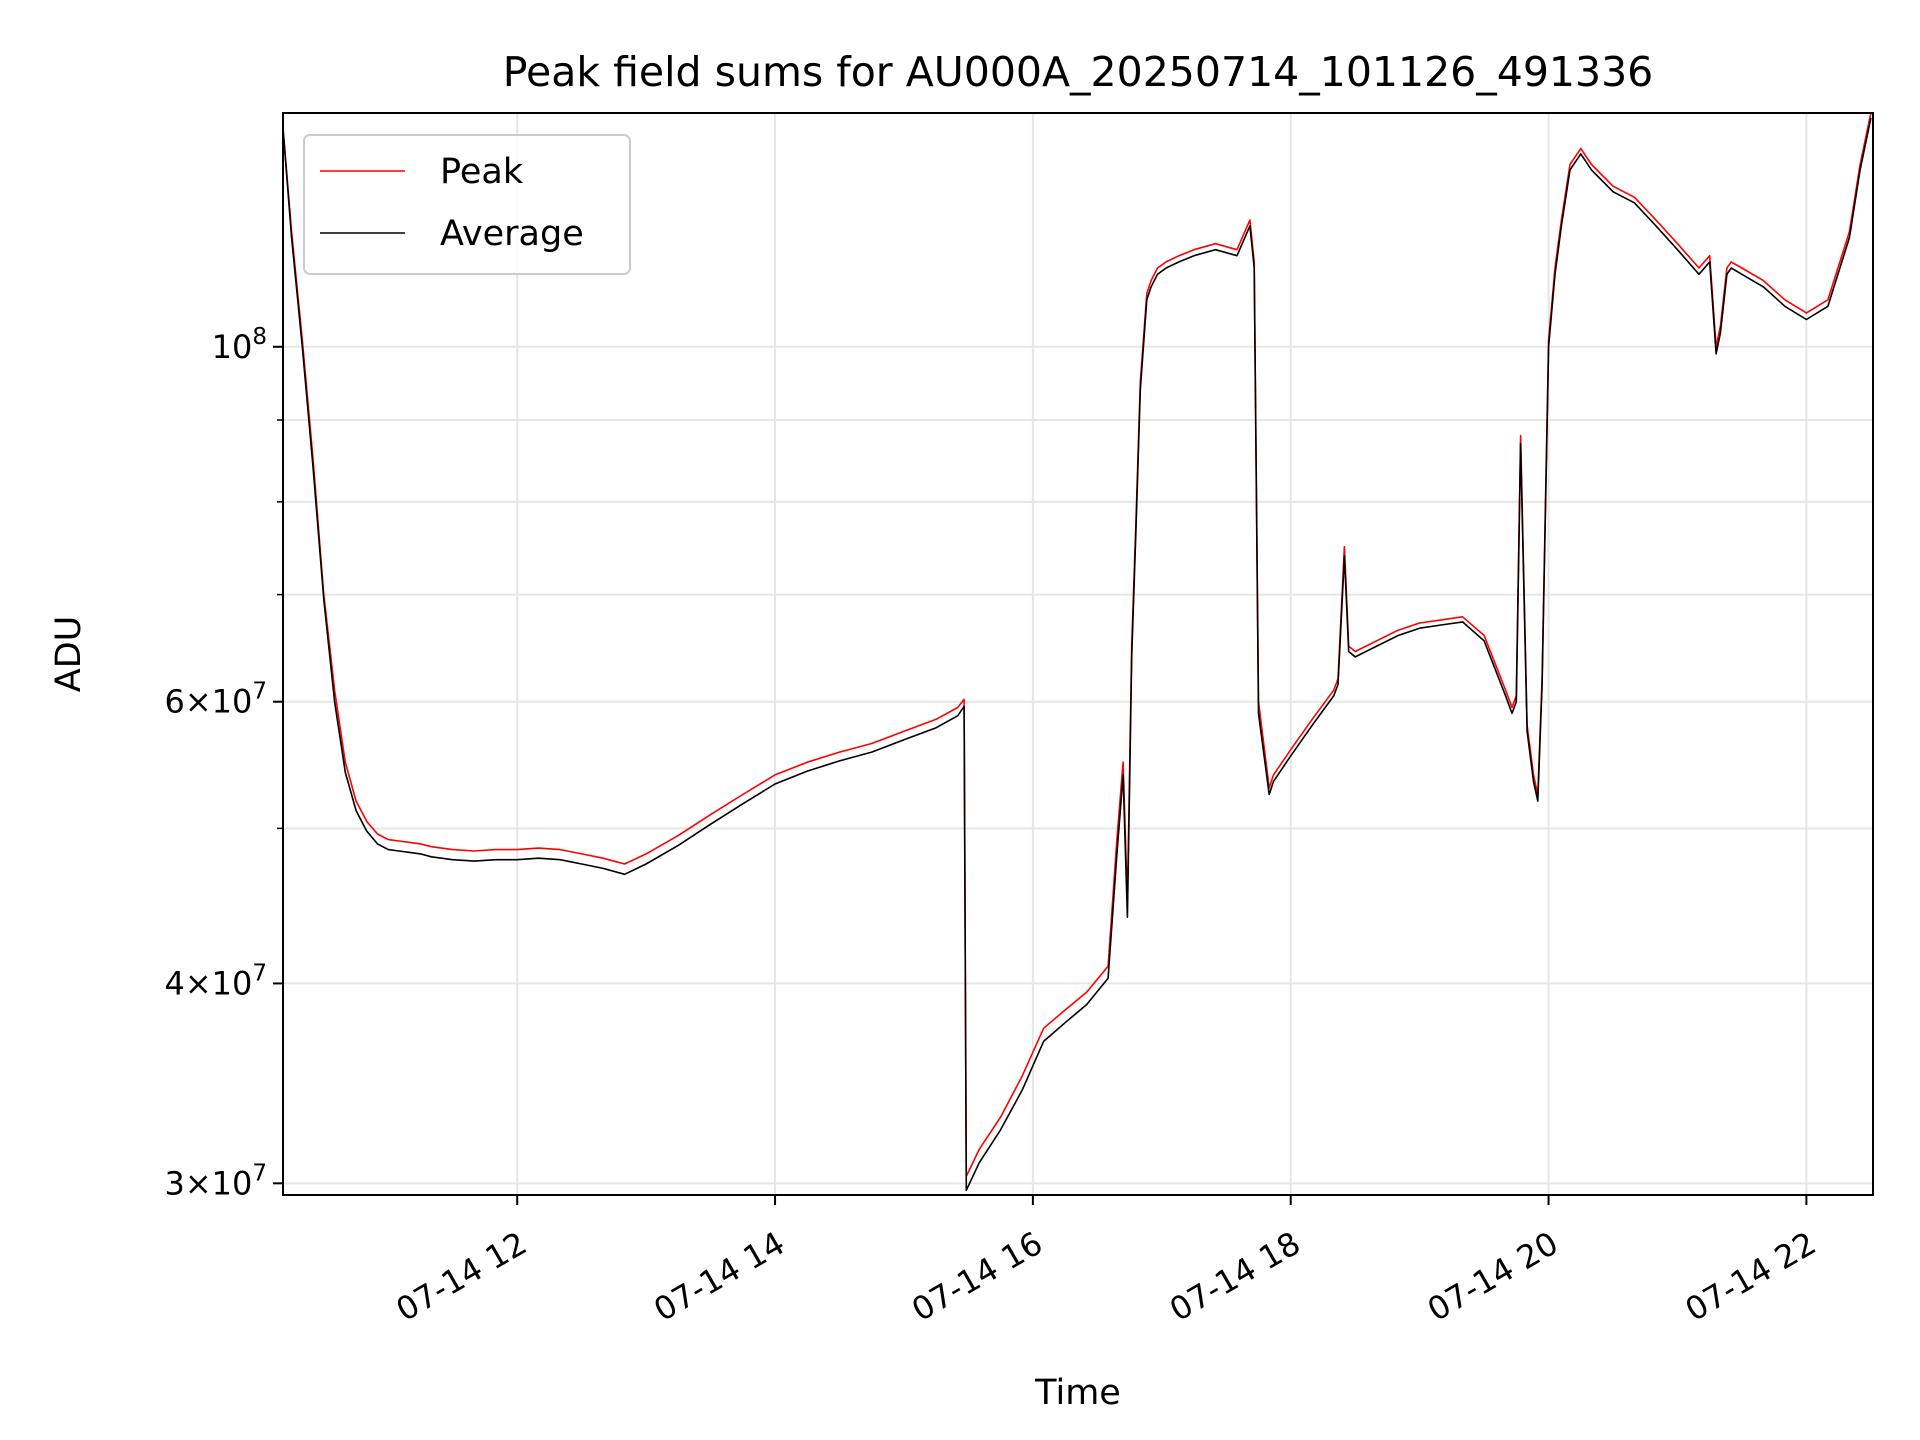 The width and height of the screenshot is (1920, 1440). What do you see at coordinates (482, 172) in the screenshot?
I see `legend-label-peak: Peak` at bounding box center [482, 172].